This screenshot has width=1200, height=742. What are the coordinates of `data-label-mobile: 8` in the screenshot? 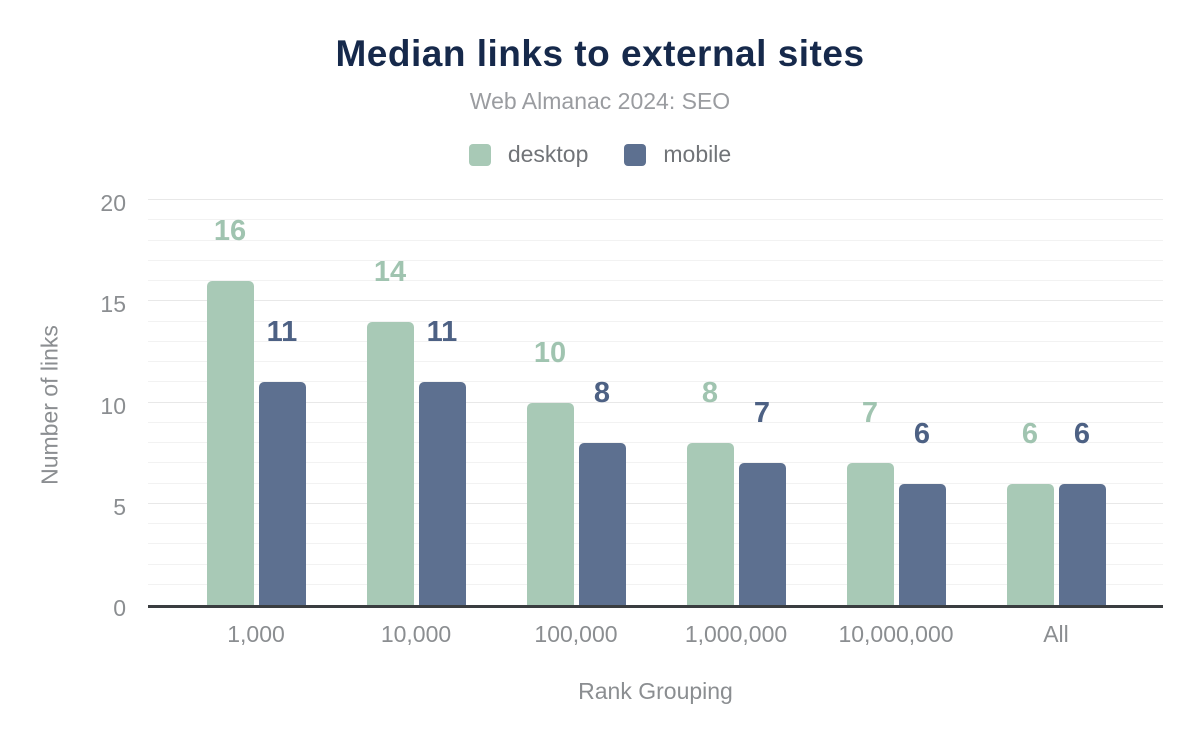 It's located at (602, 393).